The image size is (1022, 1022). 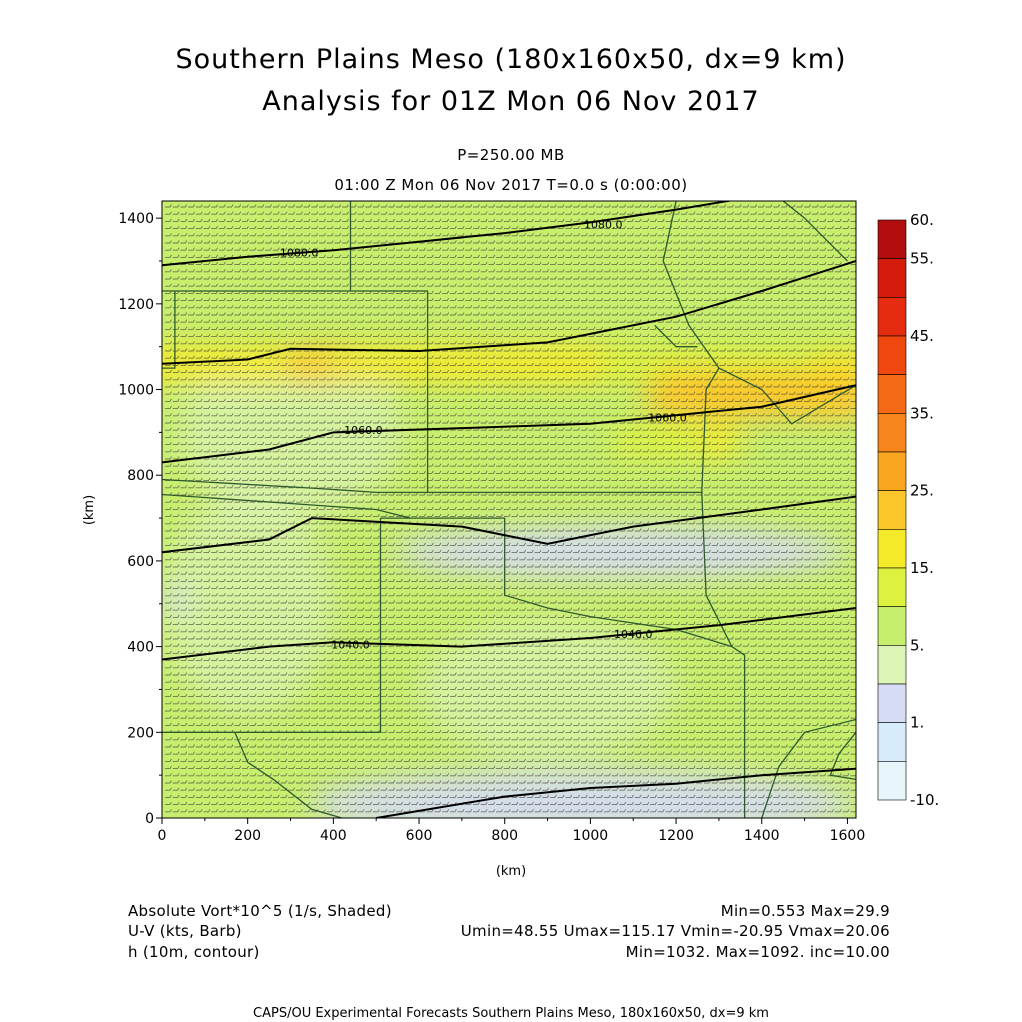 What do you see at coordinates (162, 836) in the screenshot?
I see `x-tick-label: 0` at bounding box center [162, 836].